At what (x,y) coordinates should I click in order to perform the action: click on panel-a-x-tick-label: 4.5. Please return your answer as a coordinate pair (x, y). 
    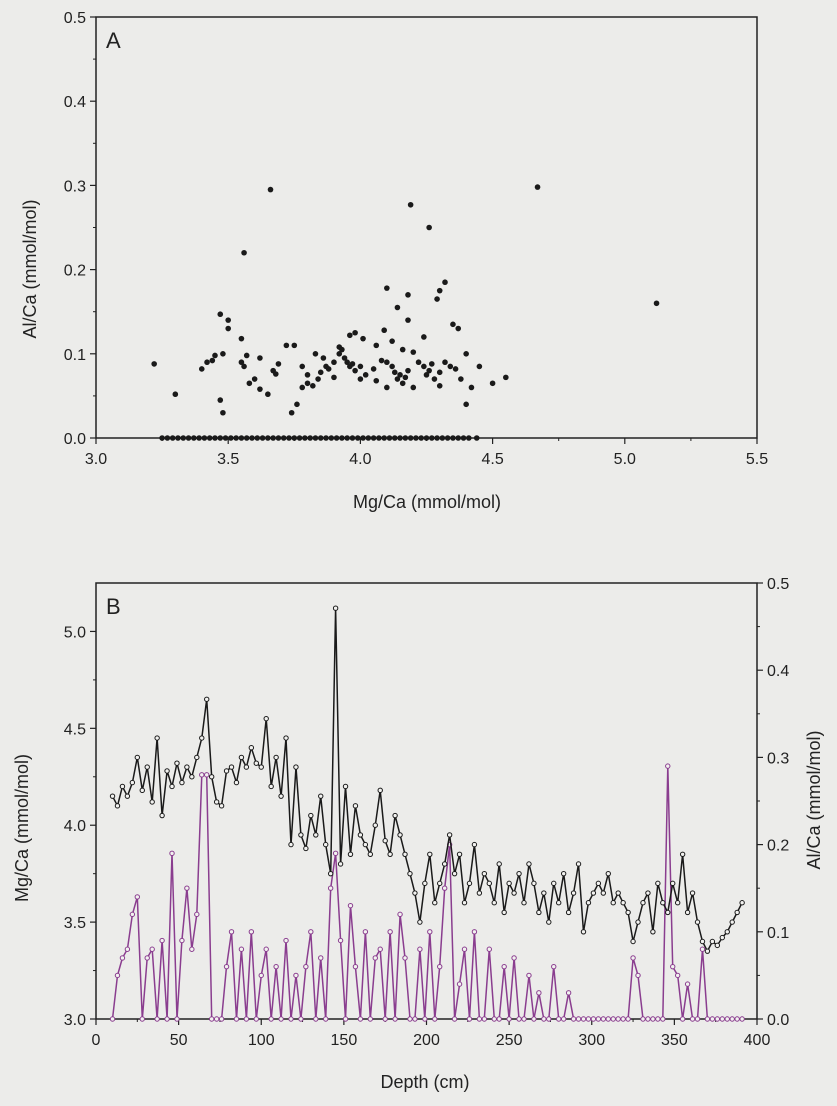
    Looking at the image, I should click on (492, 459).